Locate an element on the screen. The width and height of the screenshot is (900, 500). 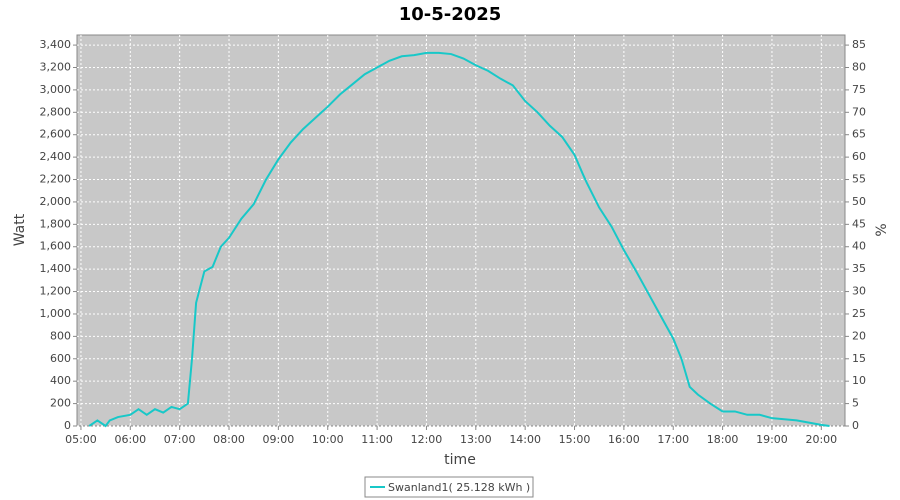
y2-tick-label: 35 is located at coordinates (859, 268).